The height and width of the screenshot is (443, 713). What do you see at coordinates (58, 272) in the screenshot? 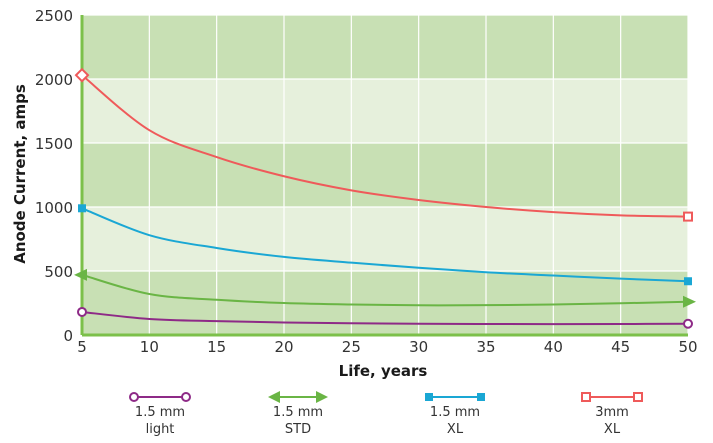
I see `y-tick-label: 500` at bounding box center [58, 272].